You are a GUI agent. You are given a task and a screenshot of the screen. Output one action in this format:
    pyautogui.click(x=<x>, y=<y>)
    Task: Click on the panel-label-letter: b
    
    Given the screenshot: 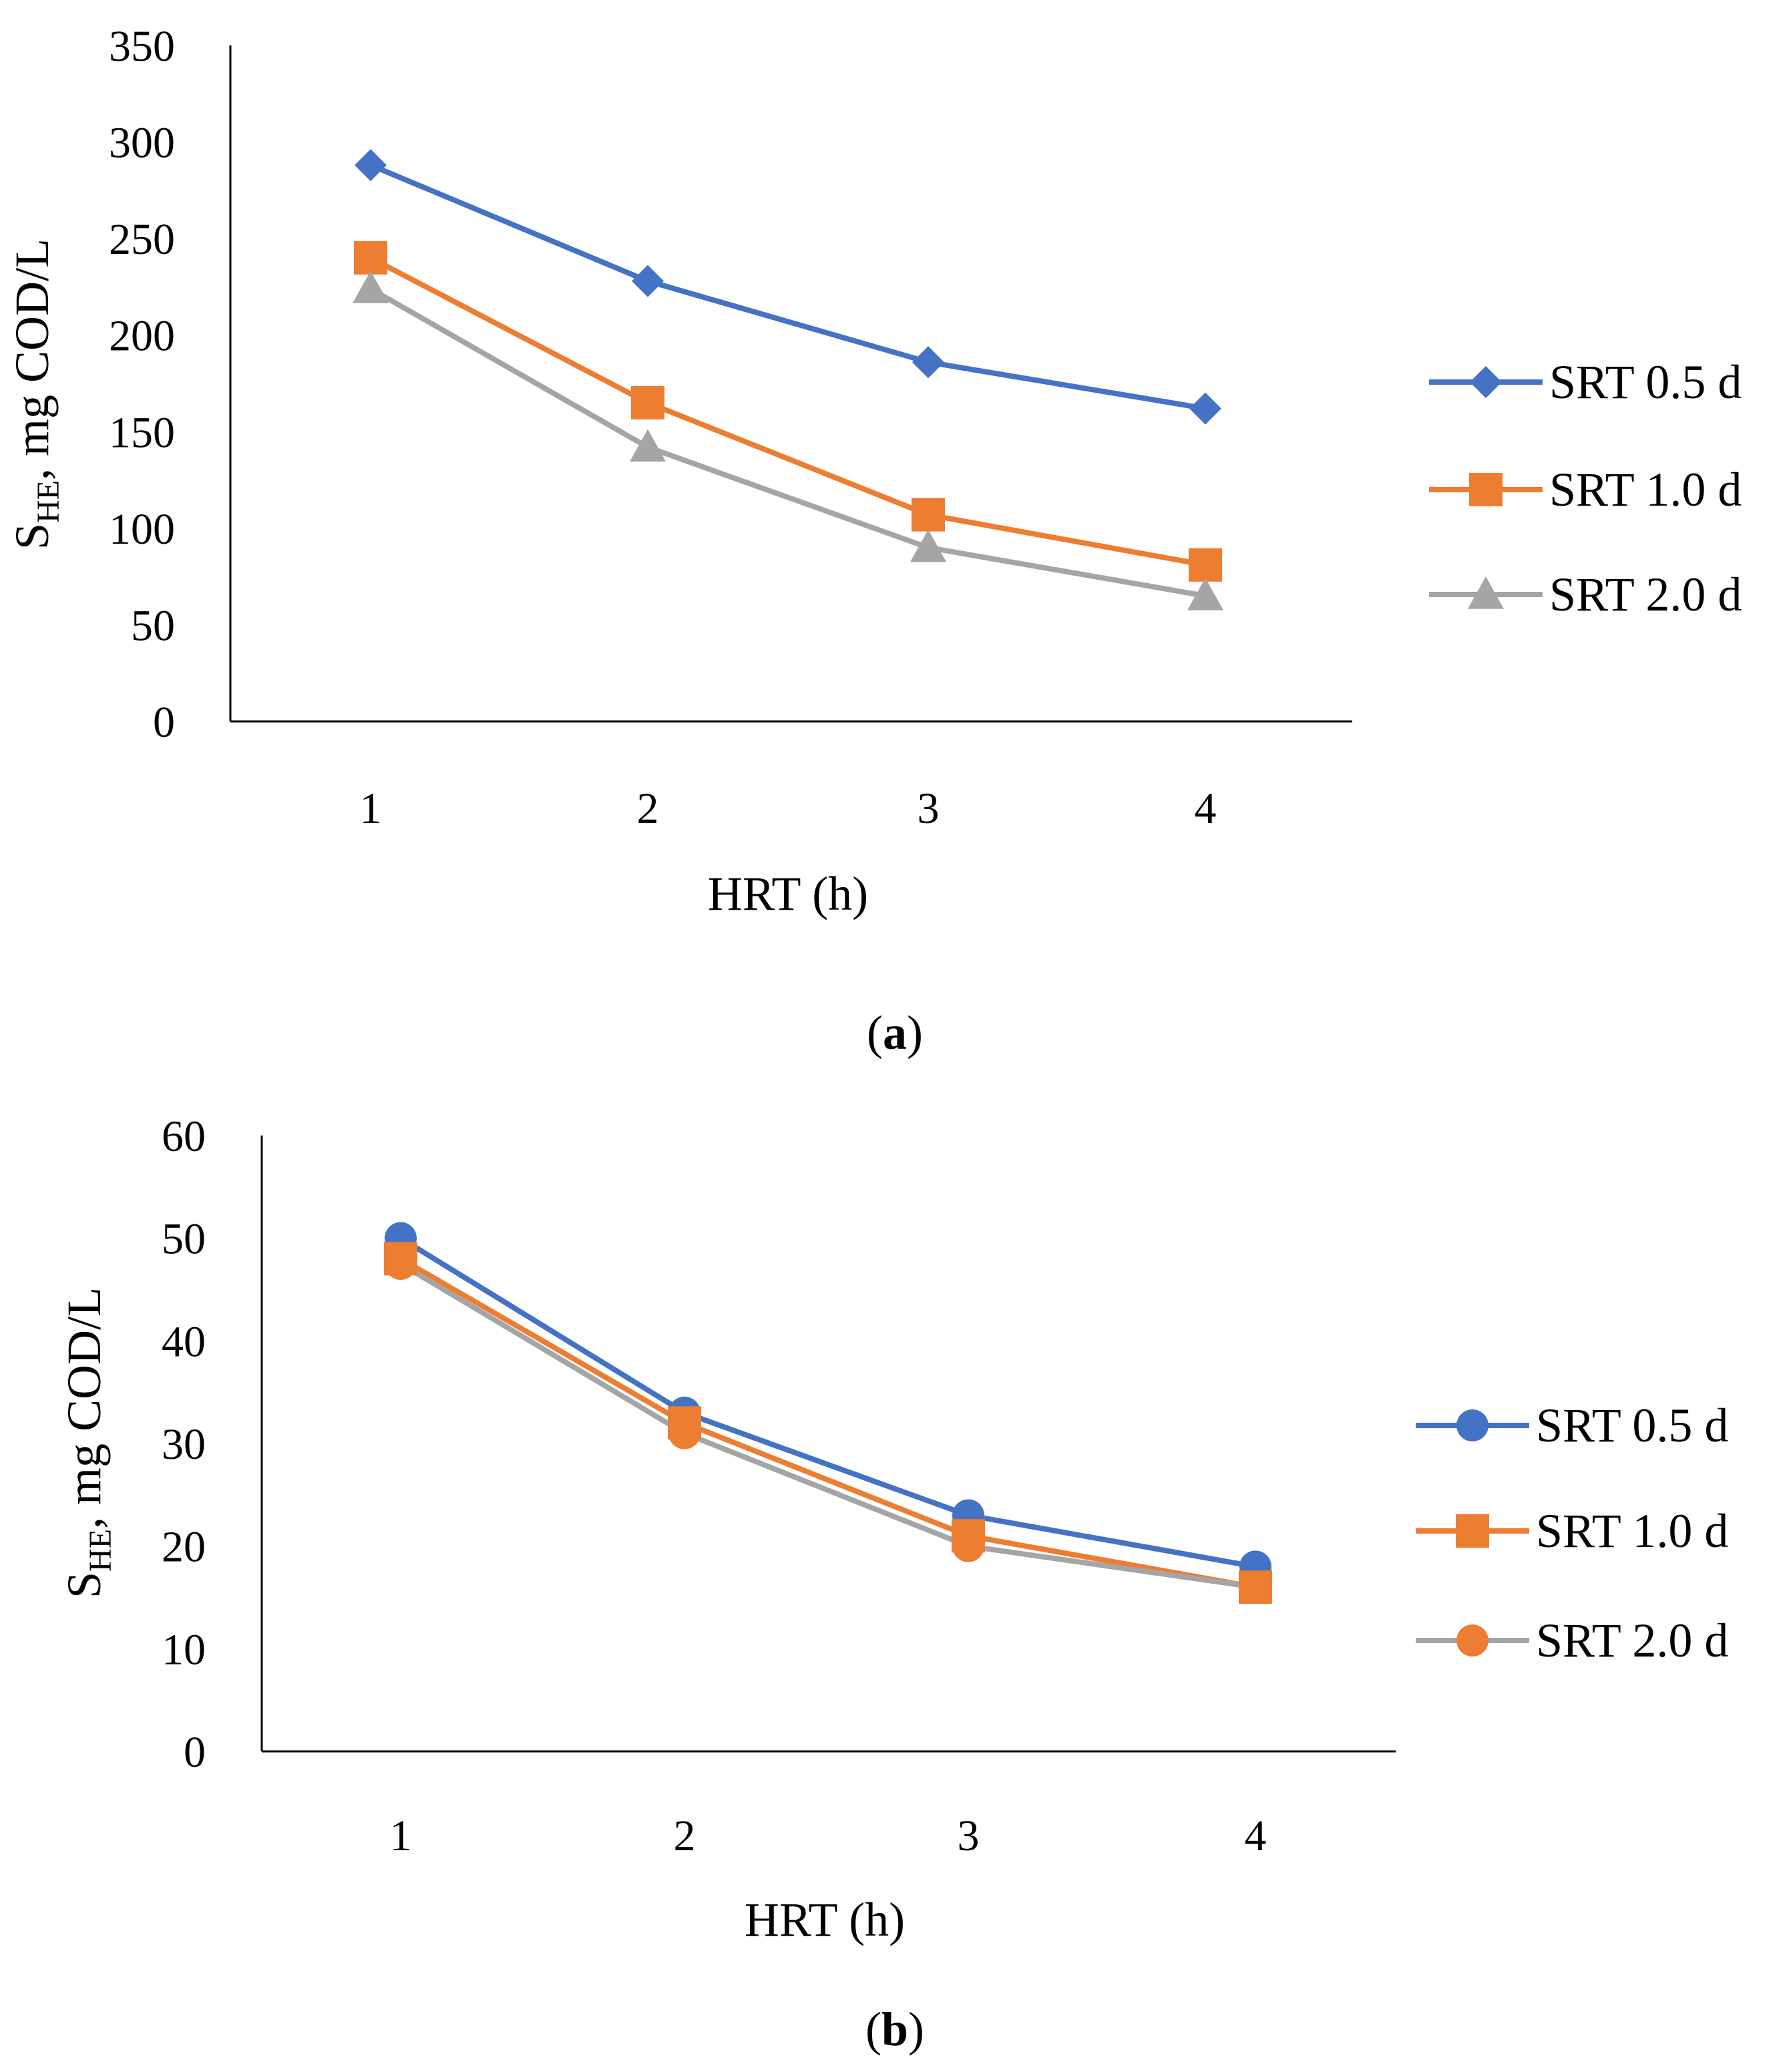 What is the action you would take?
    pyautogui.click(x=894, y=2029)
    